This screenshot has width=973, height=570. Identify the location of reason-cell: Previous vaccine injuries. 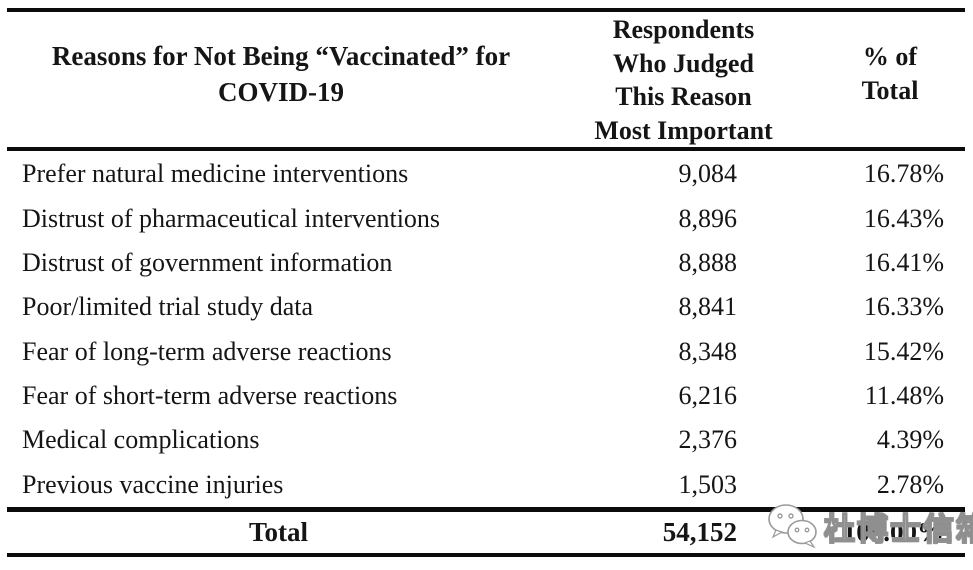
(153, 484).